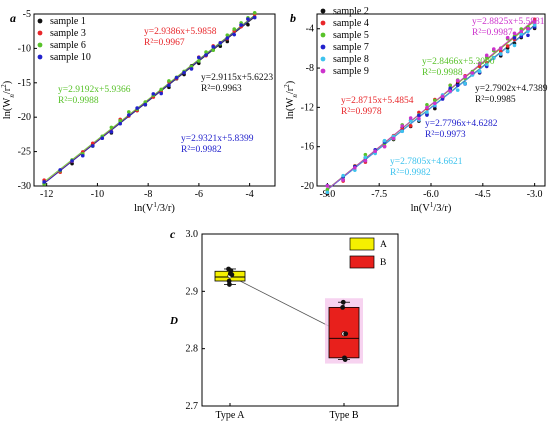  I want to click on y-tick-label: 3.0, so click(192, 234).